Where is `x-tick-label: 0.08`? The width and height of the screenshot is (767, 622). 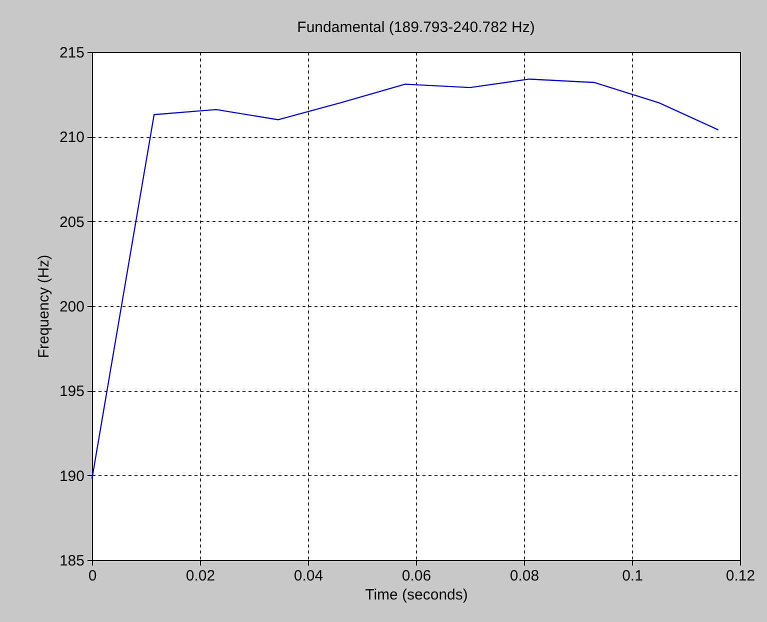 x-tick-label: 0.08 is located at coordinates (525, 576).